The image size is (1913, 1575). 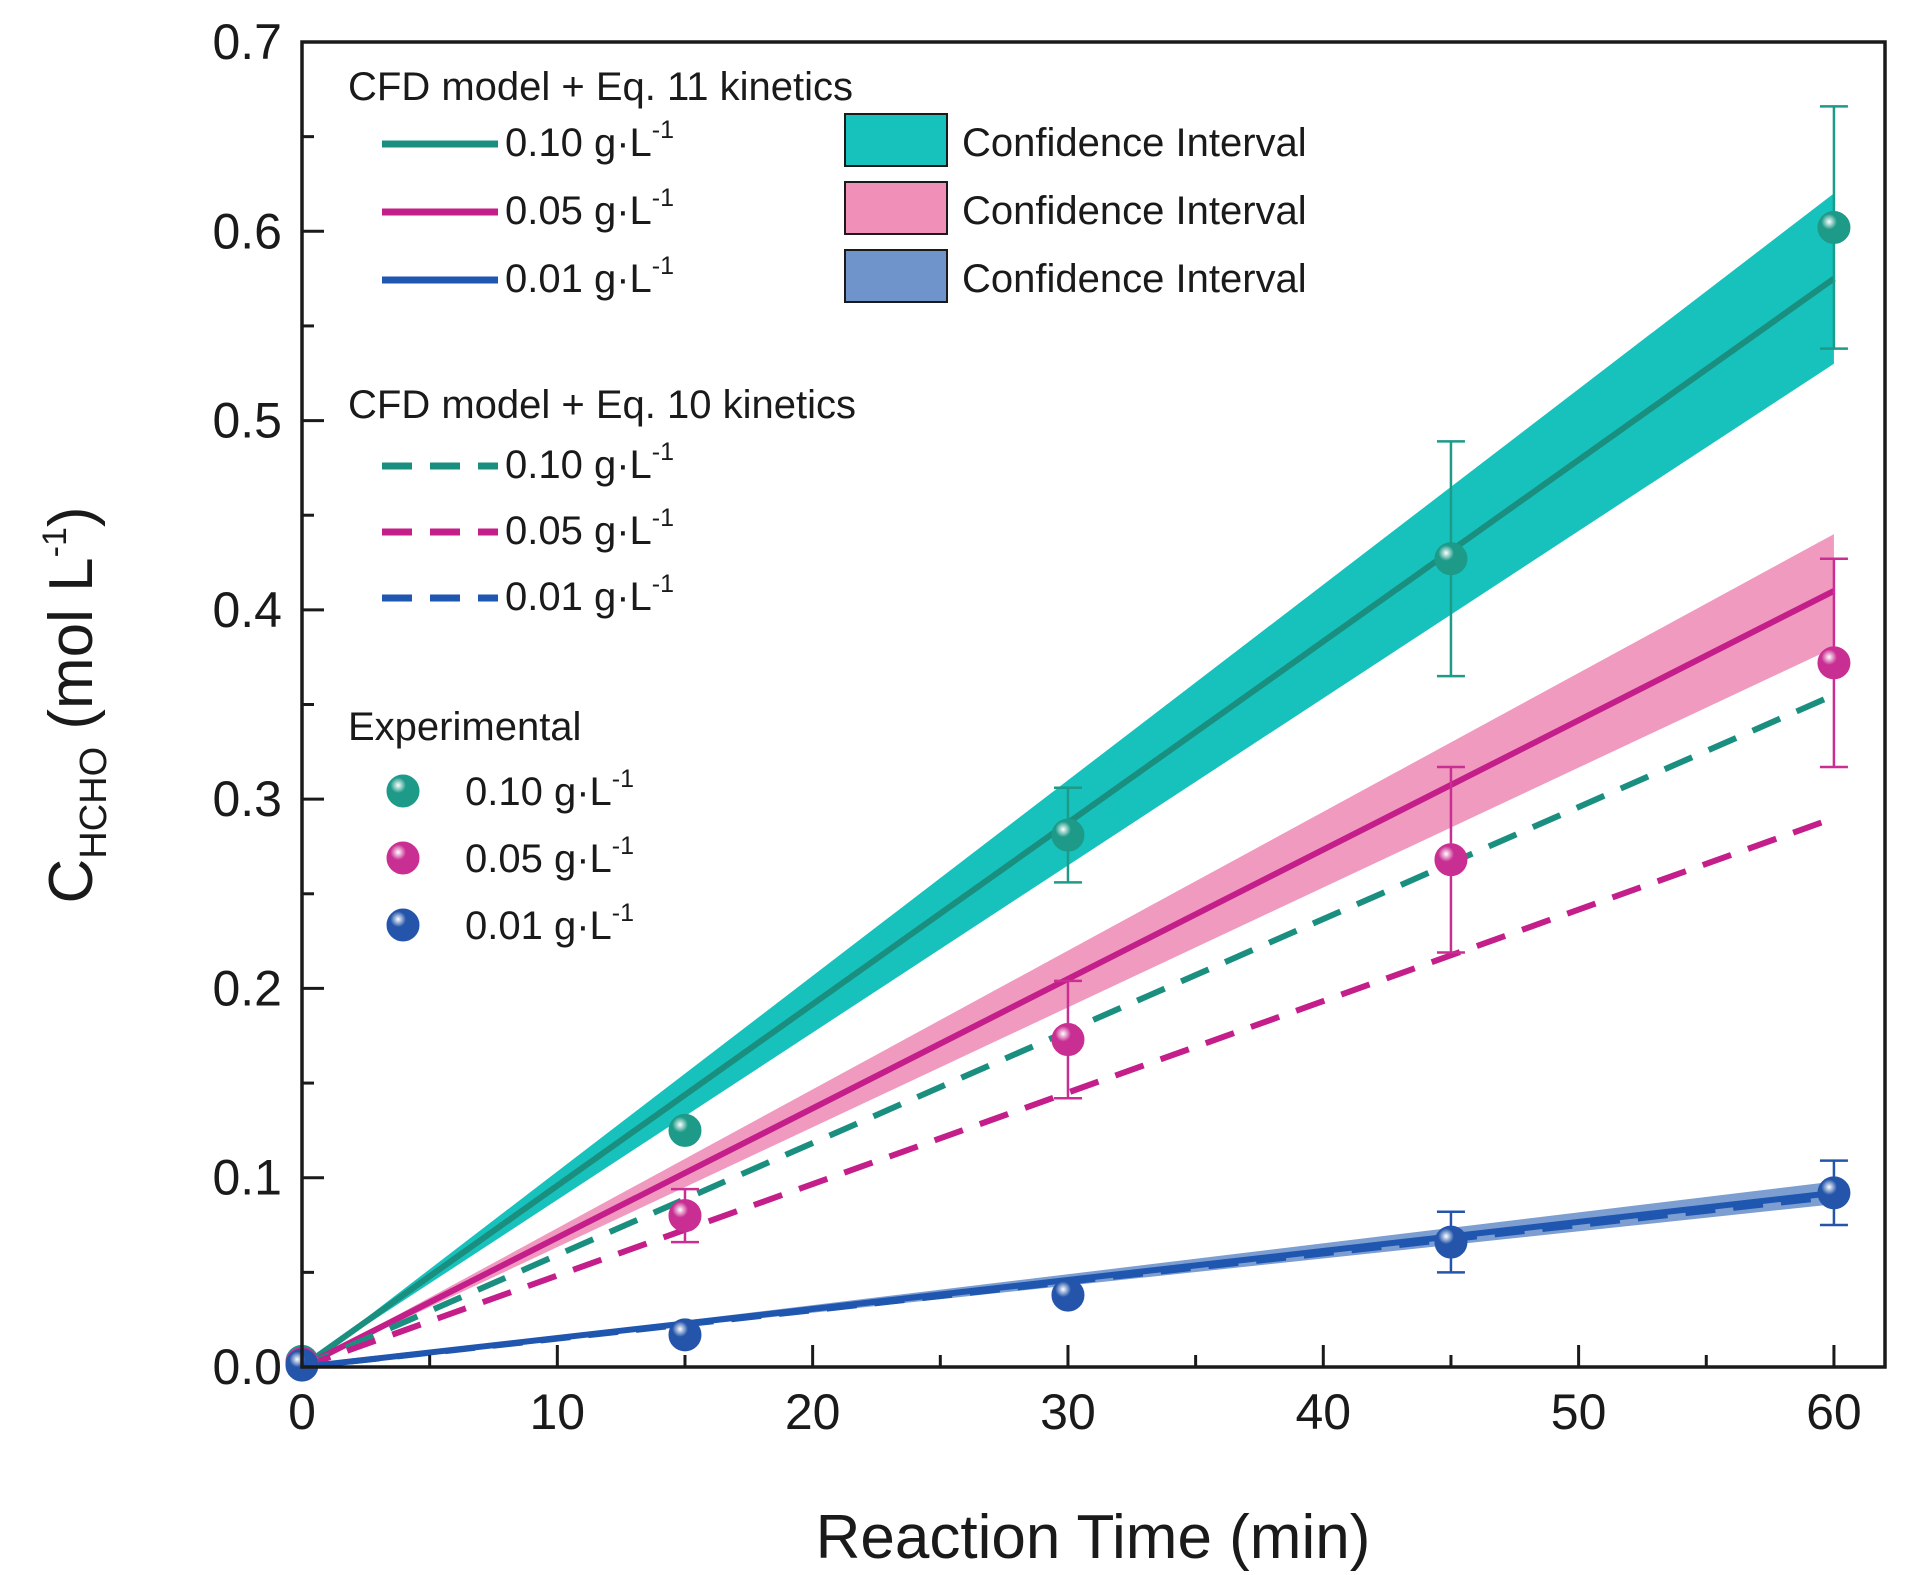 I want to click on legend-label-experimental-2-text: 0.01 g·L, so click(x=538, y=926).